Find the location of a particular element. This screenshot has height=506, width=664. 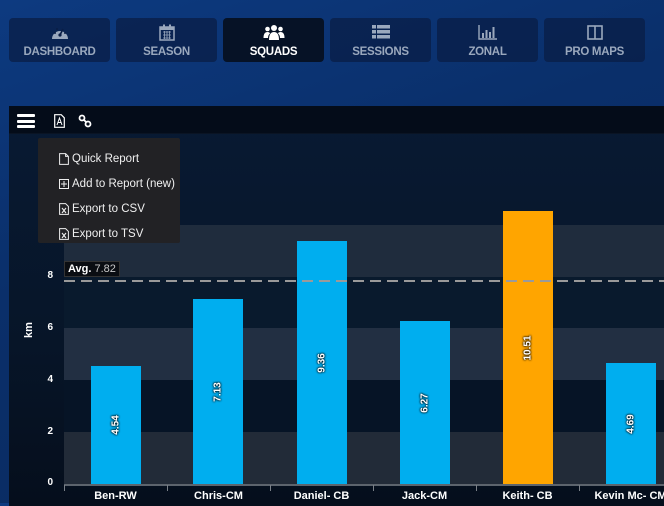

plus-square-icon is located at coordinates (64, 183).